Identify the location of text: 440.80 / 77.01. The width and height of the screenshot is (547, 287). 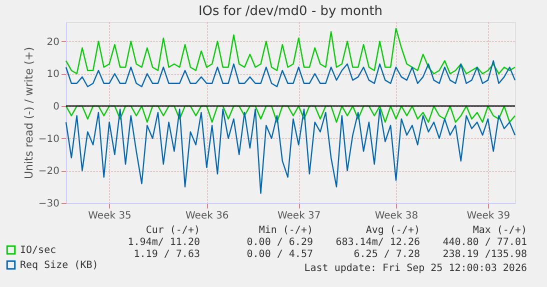
(484, 242).